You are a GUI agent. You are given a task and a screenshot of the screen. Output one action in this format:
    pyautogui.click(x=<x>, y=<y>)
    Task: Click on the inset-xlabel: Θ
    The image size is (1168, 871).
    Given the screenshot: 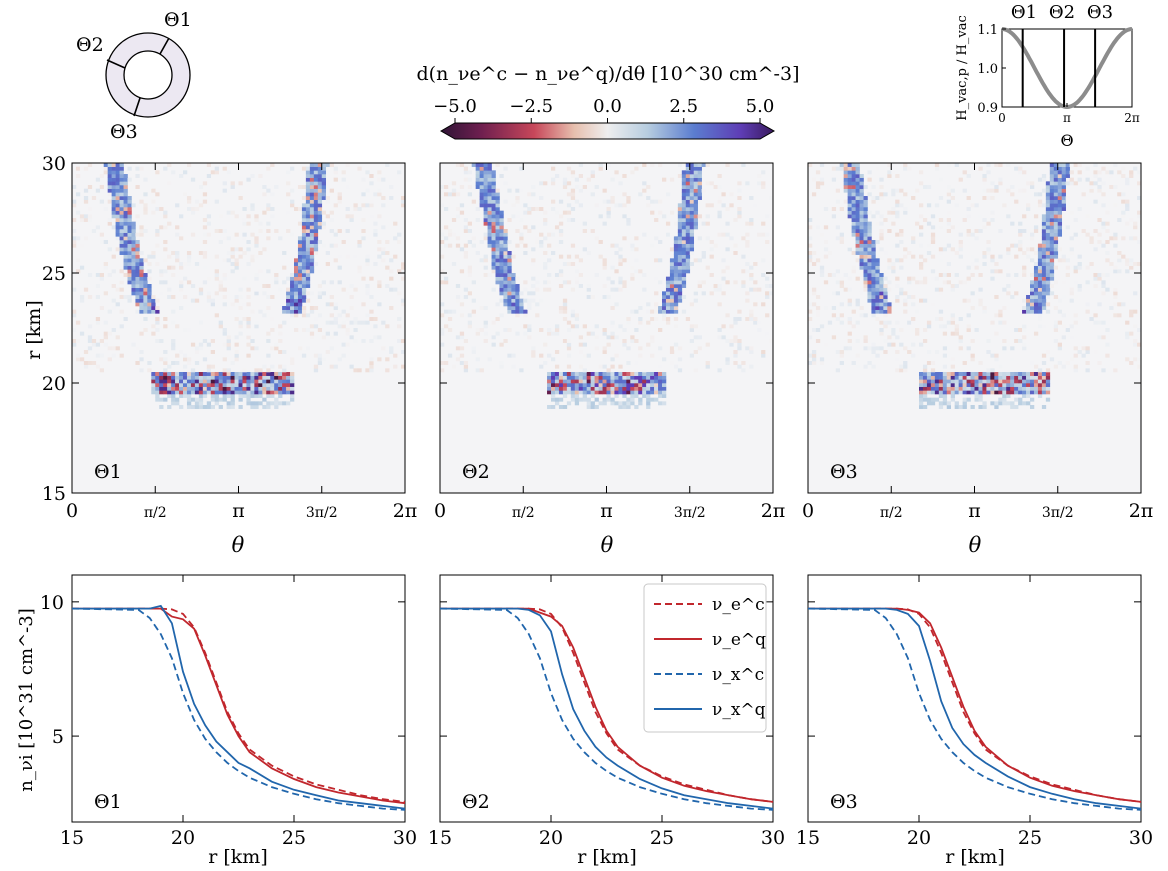 What is the action you would take?
    pyautogui.click(x=1066, y=140)
    